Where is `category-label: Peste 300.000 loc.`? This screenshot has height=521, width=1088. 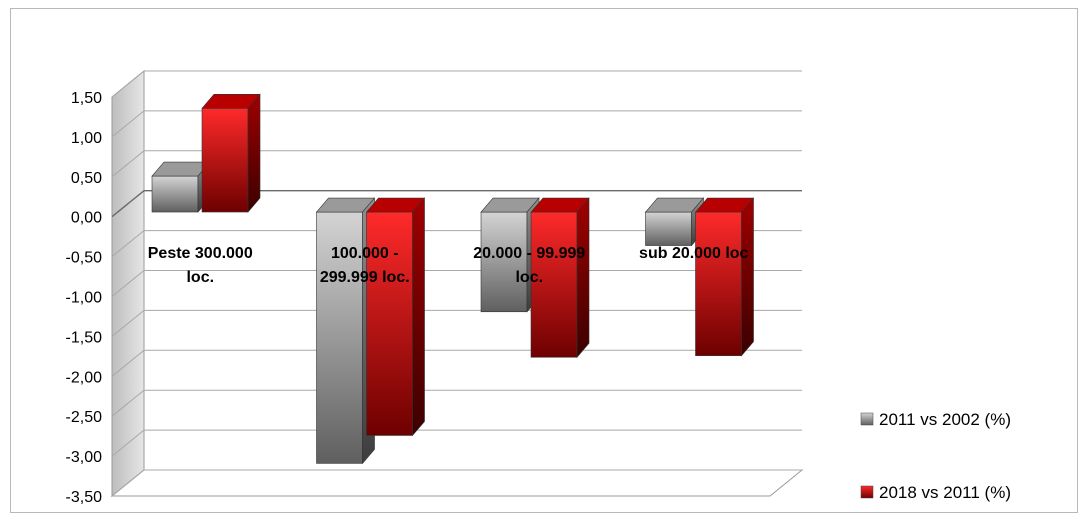
category-label: Peste 300.000 loc. is located at coordinates (200, 265).